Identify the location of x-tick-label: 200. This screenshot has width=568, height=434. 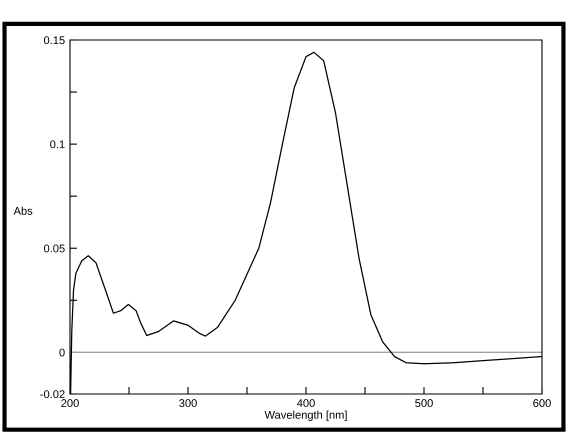
(70, 403).